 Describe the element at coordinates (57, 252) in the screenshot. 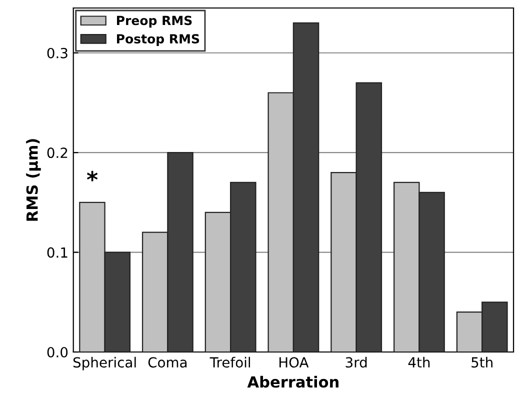

I see `y-tick-label: 0.1` at that location.